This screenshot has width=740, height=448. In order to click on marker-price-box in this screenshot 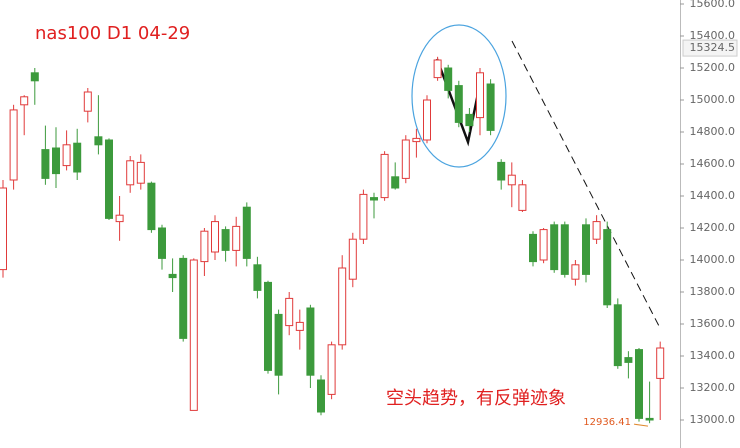, I will do `click(710, 48)`.